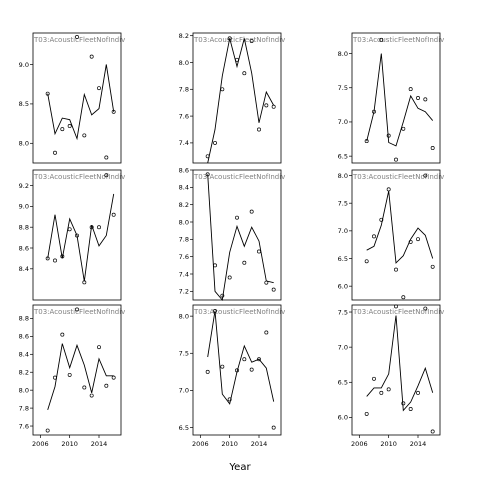  Describe the element at coordinates (239, 467) in the screenshot. I see `x-axis-label: Year` at that location.